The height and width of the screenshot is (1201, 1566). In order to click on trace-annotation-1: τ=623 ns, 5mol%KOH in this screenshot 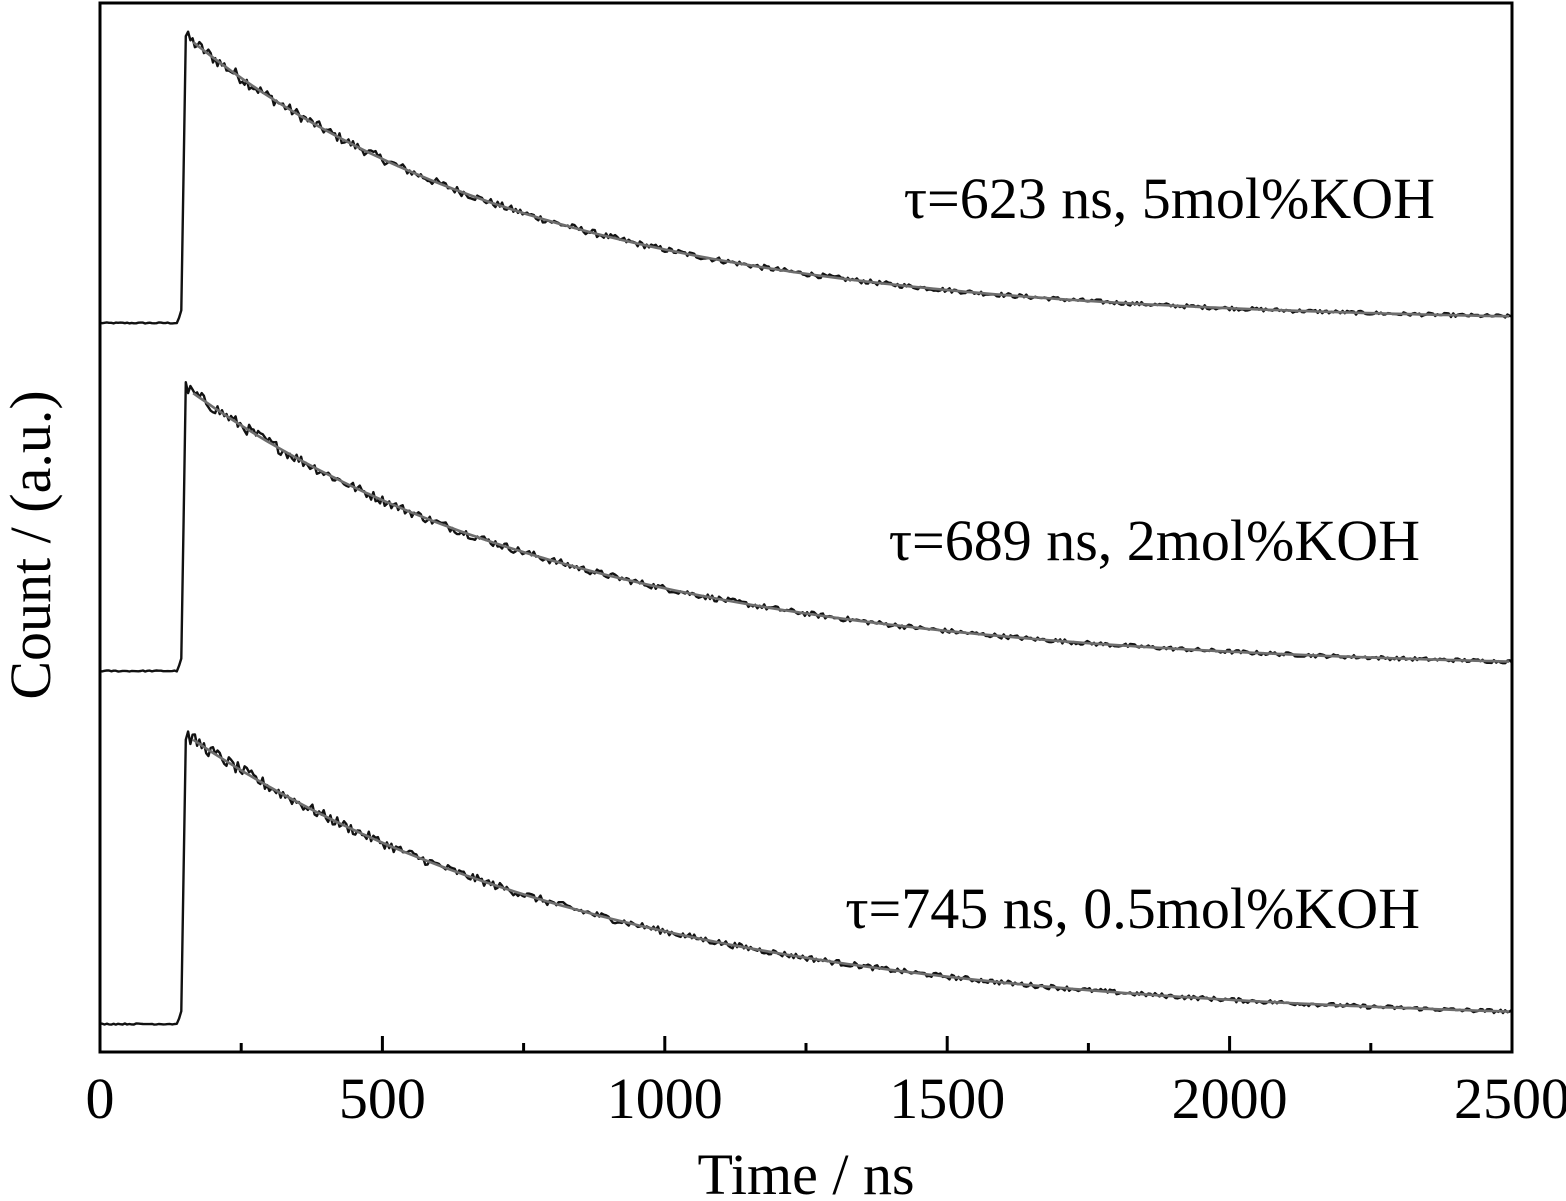, I will do `click(1169, 198)`.